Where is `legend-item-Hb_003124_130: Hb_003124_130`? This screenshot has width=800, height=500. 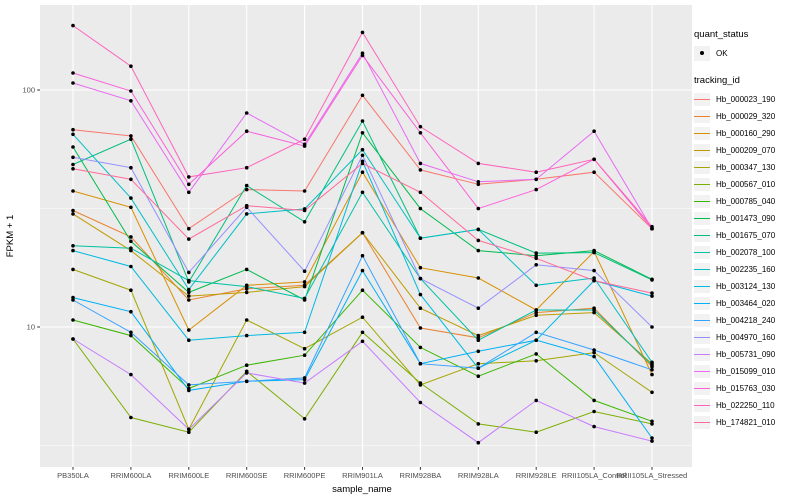 legend-item-Hb_003124_130: Hb_003124_130 is located at coordinates (746, 286).